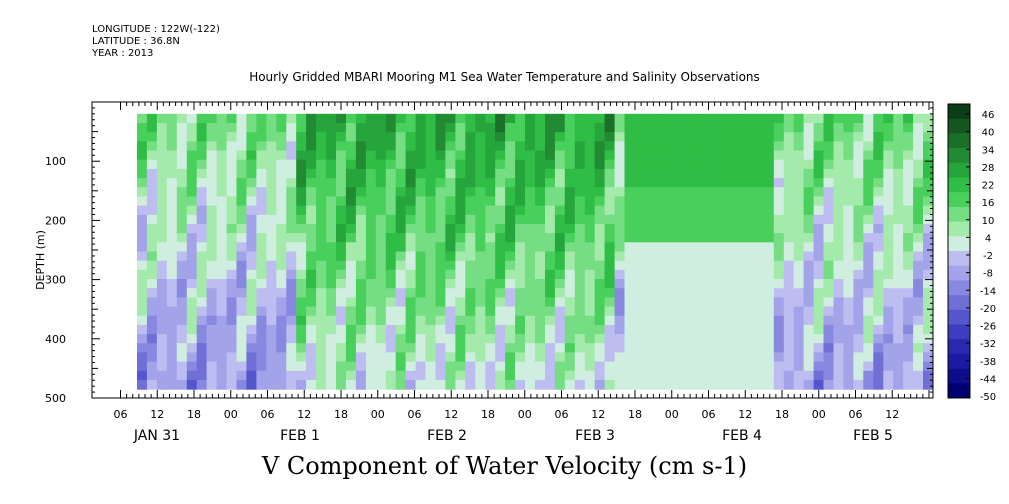 This screenshot has width=1009, height=504. Describe the element at coordinates (40, 260) in the screenshot. I see `y-axis-label: DEPTH (m)` at that location.